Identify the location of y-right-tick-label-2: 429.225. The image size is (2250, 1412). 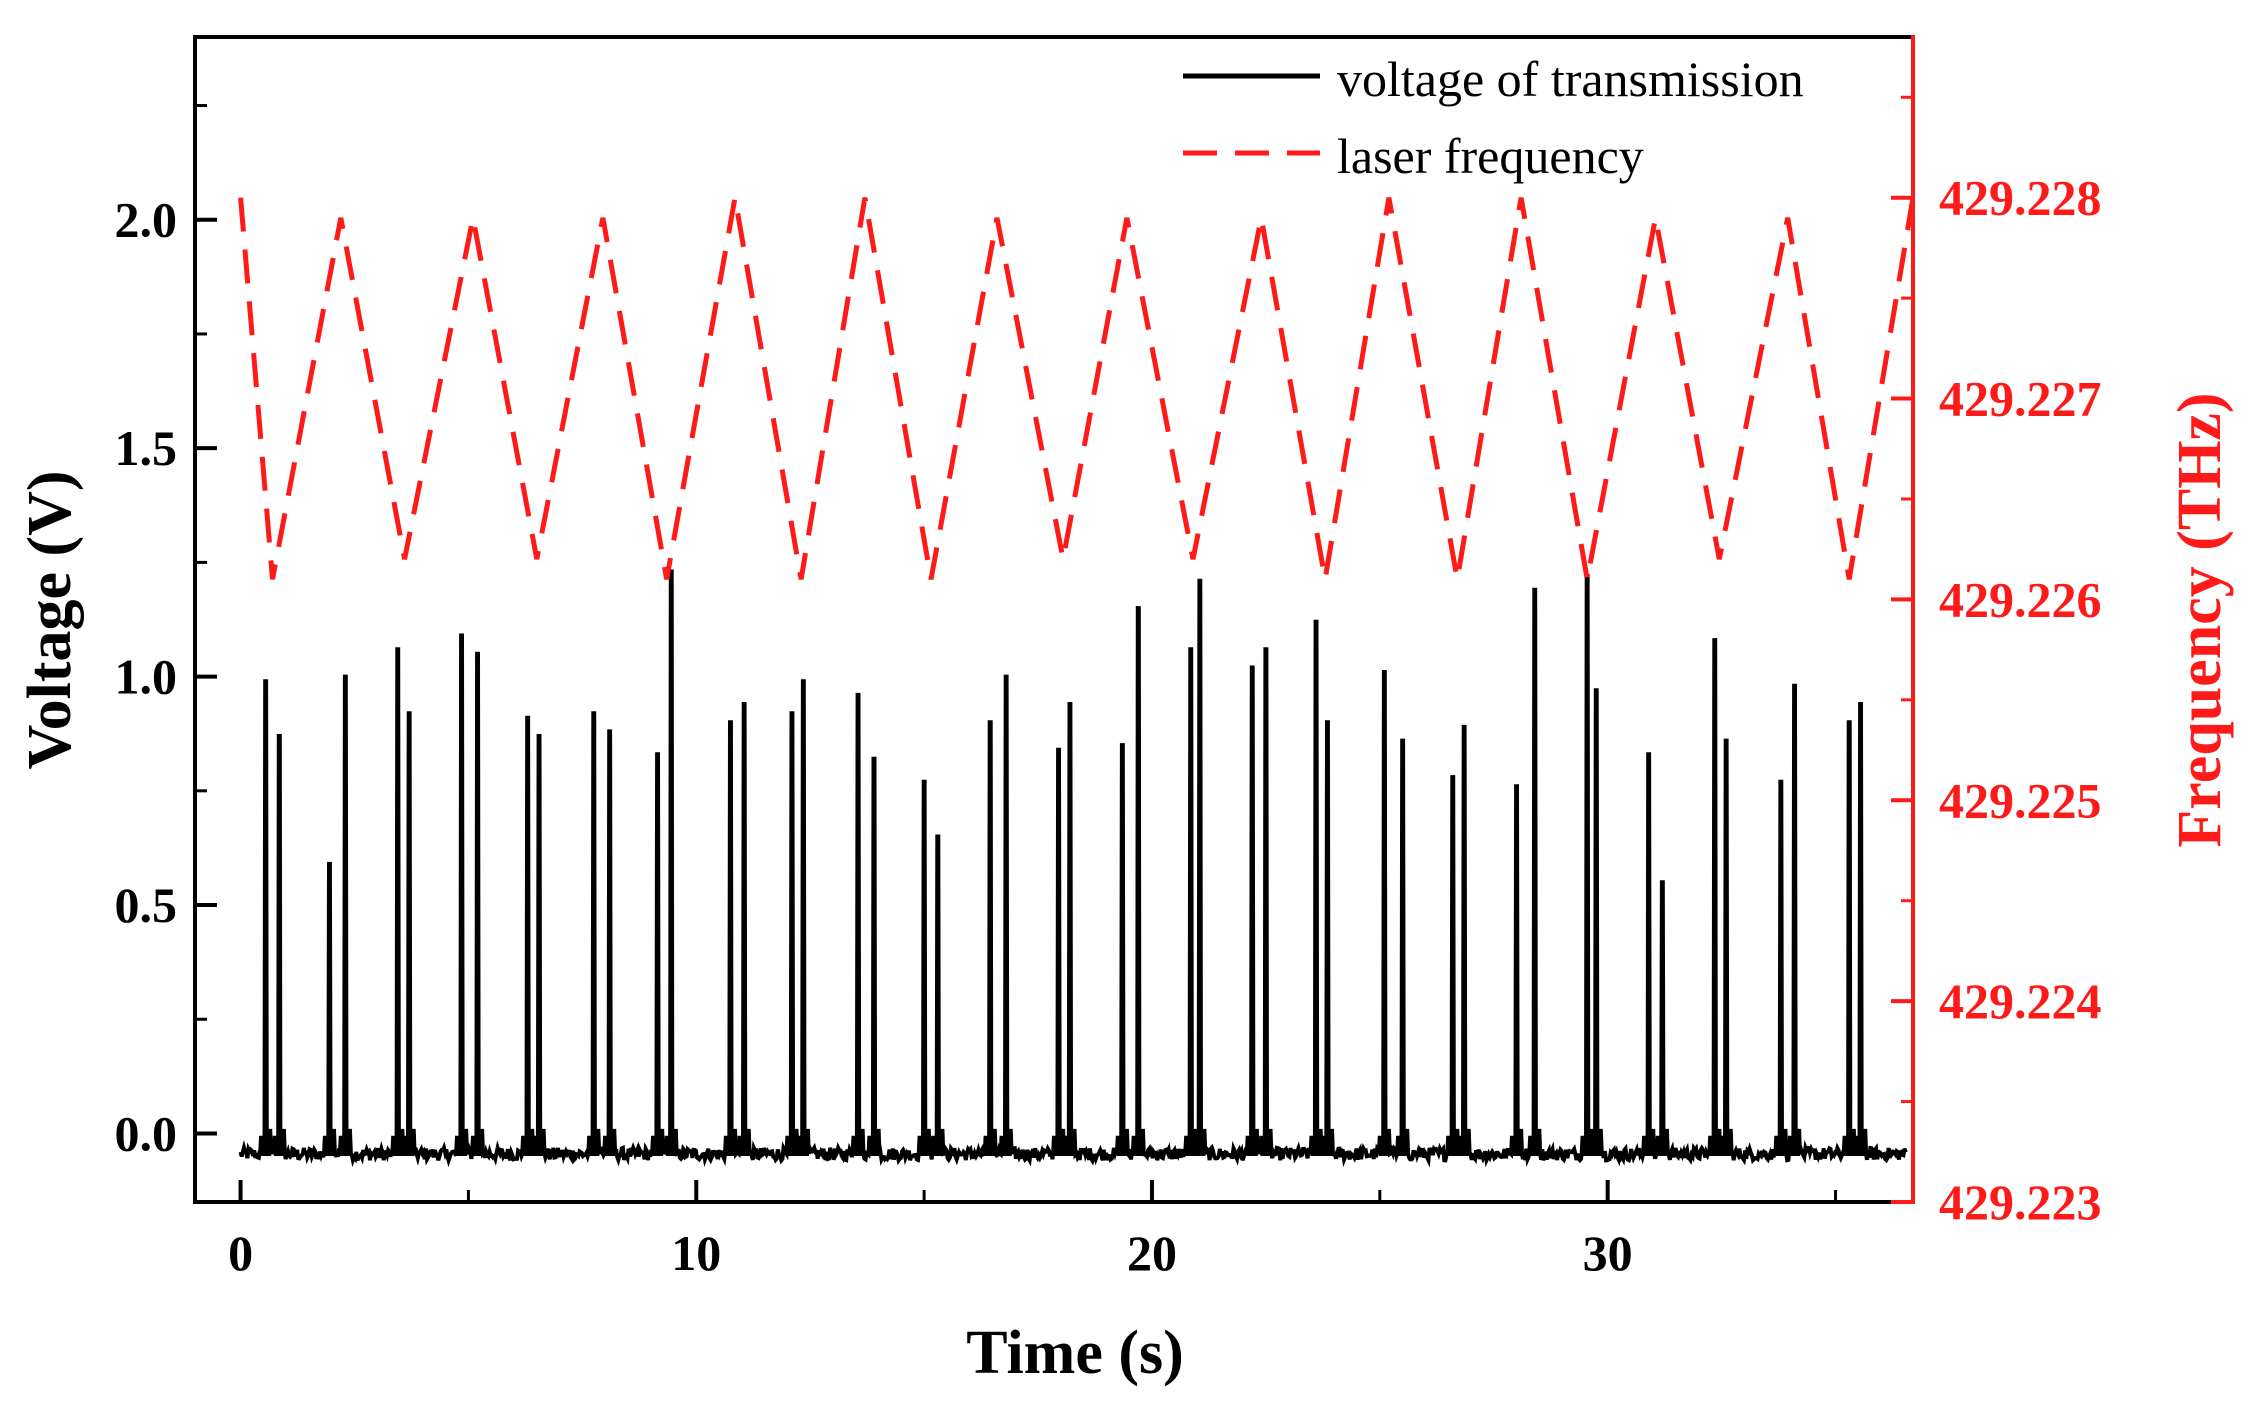
(2020, 800).